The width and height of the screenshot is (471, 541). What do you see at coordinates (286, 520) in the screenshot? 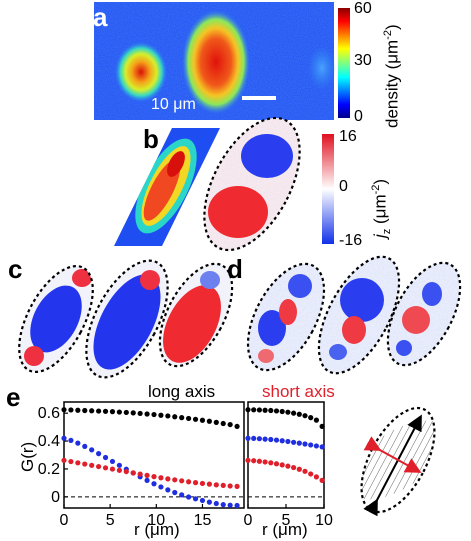
I see `xtick-label-1-1: 5` at bounding box center [286, 520].